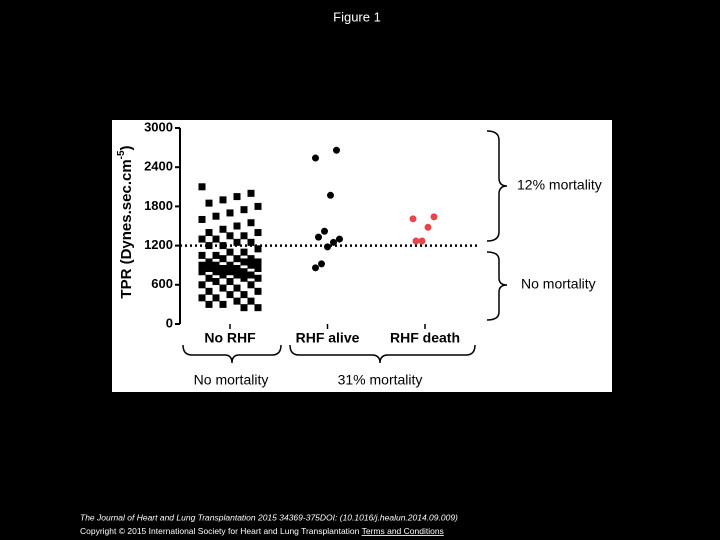 This screenshot has width=720, height=540. What do you see at coordinates (158, 166) in the screenshot?
I see `y-tick-label: 2400` at bounding box center [158, 166].